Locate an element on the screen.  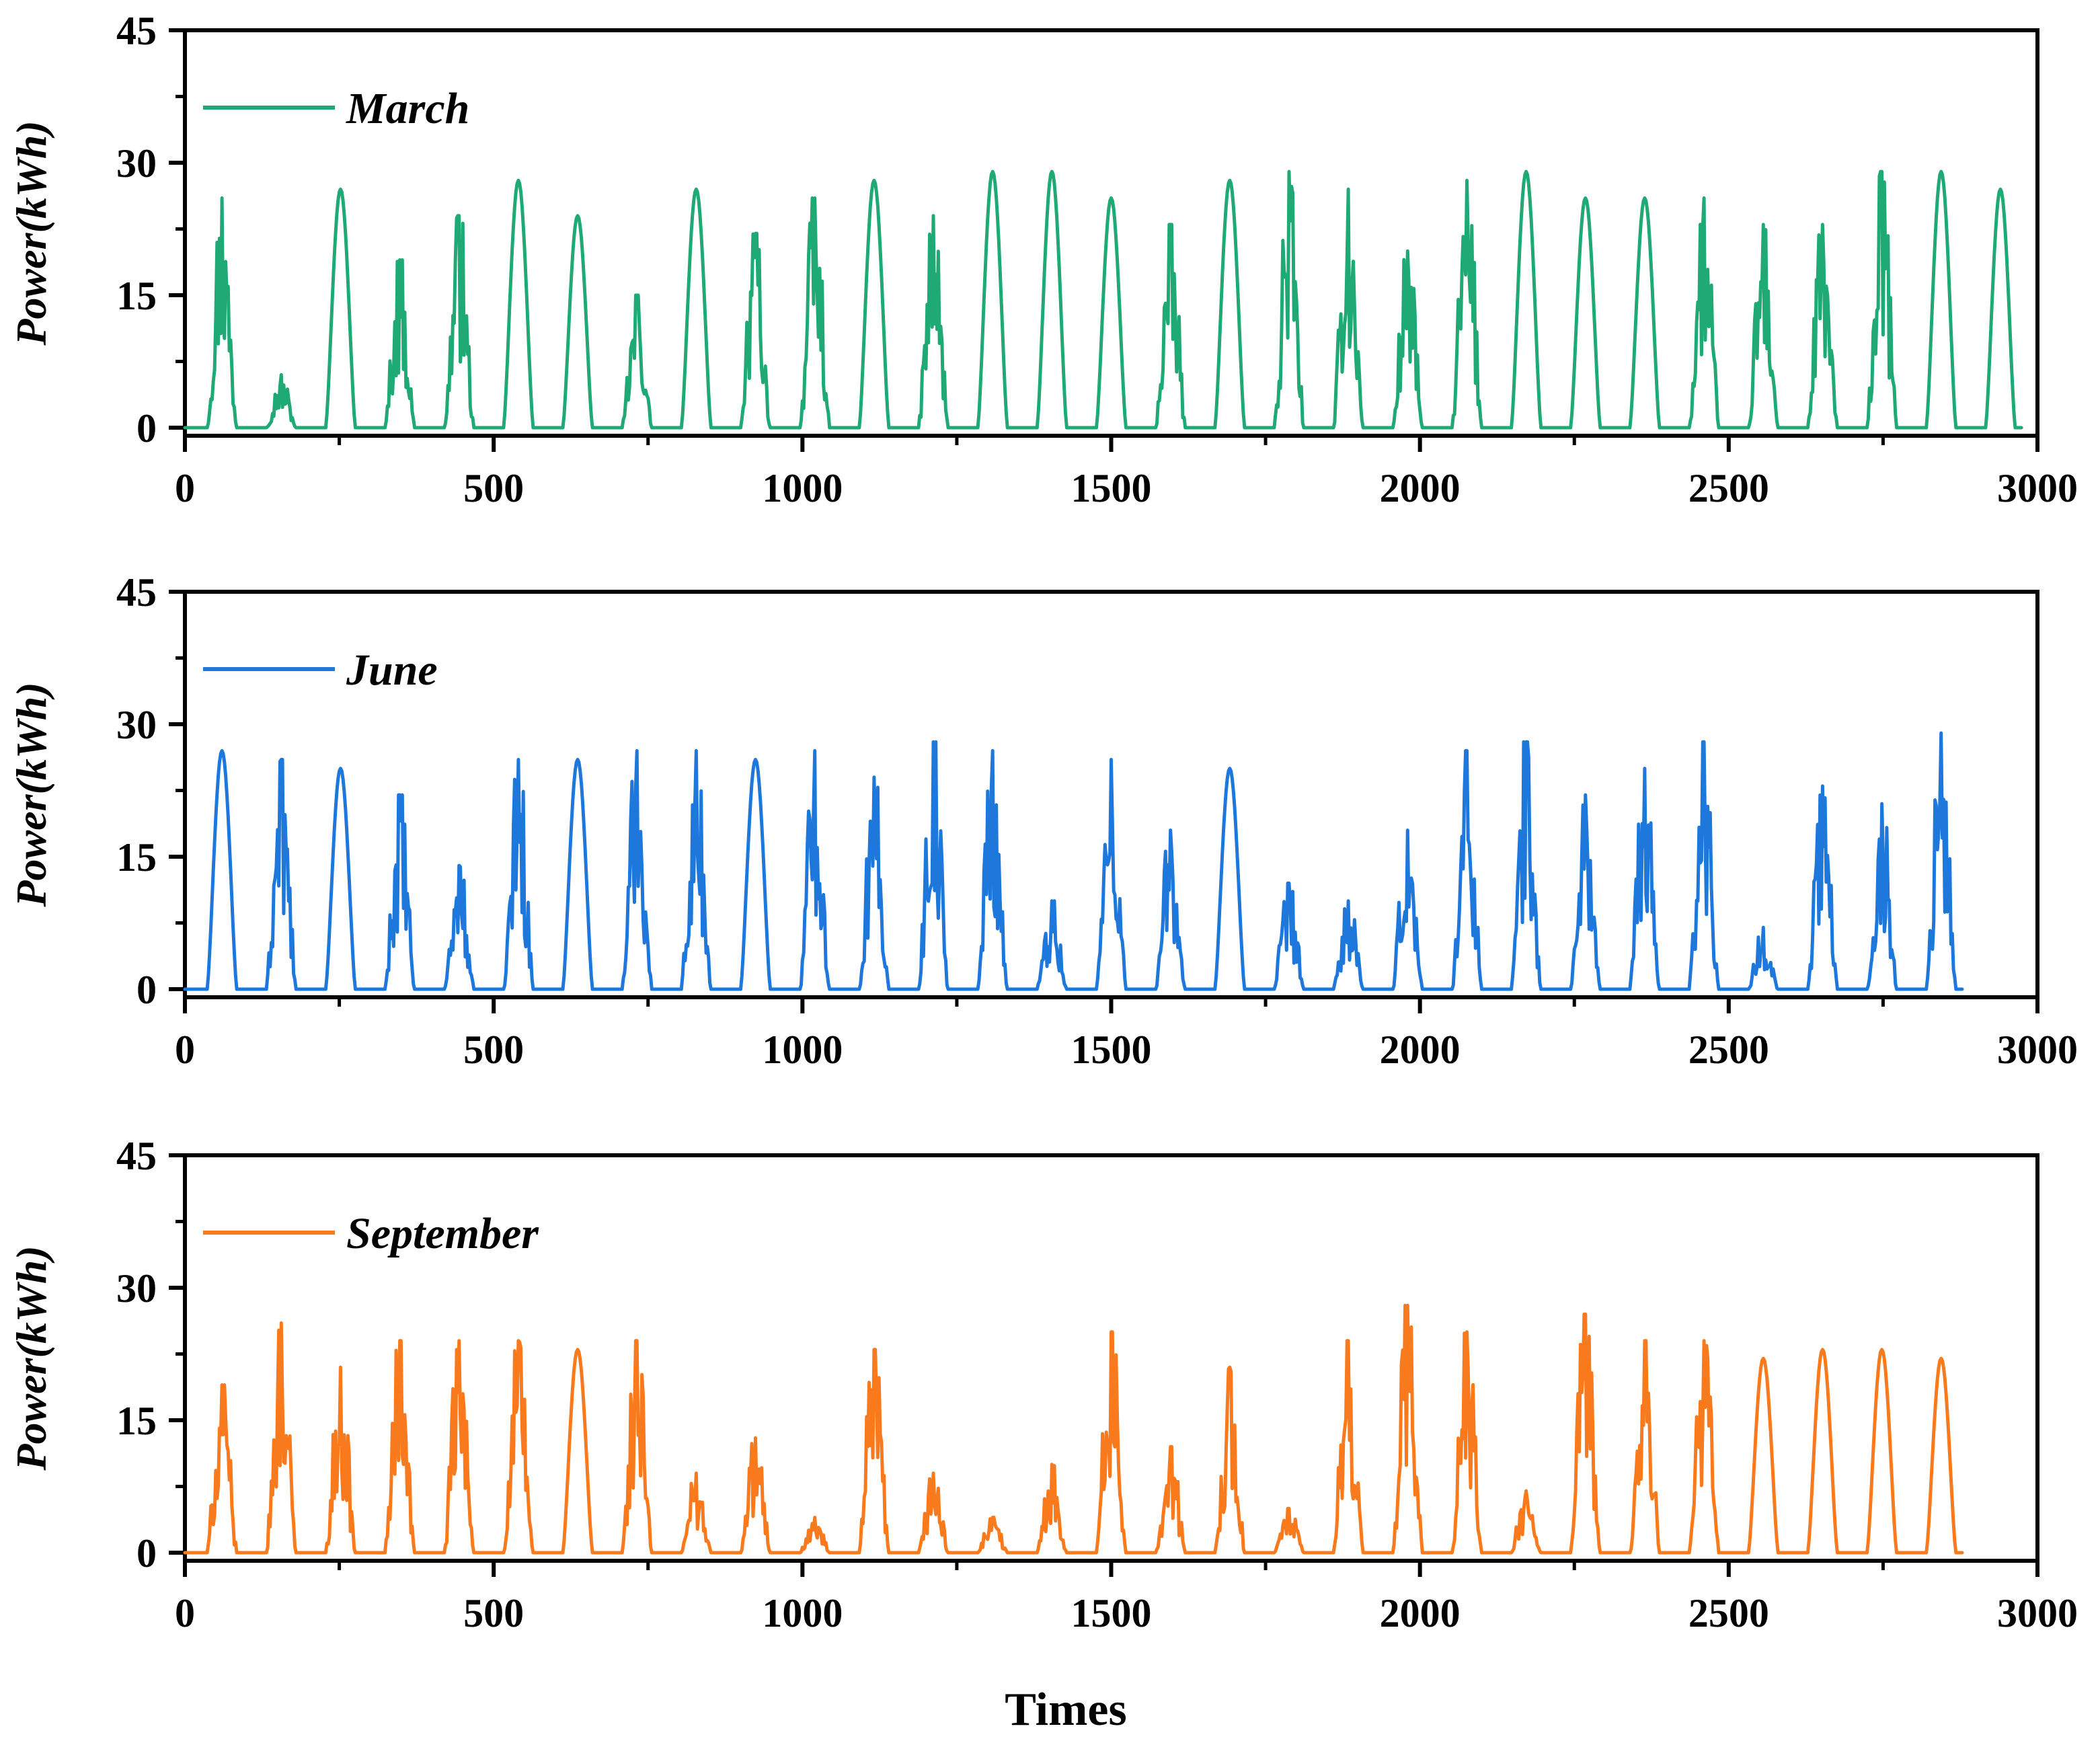
series-line-september is located at coordinates (1073, 1429).